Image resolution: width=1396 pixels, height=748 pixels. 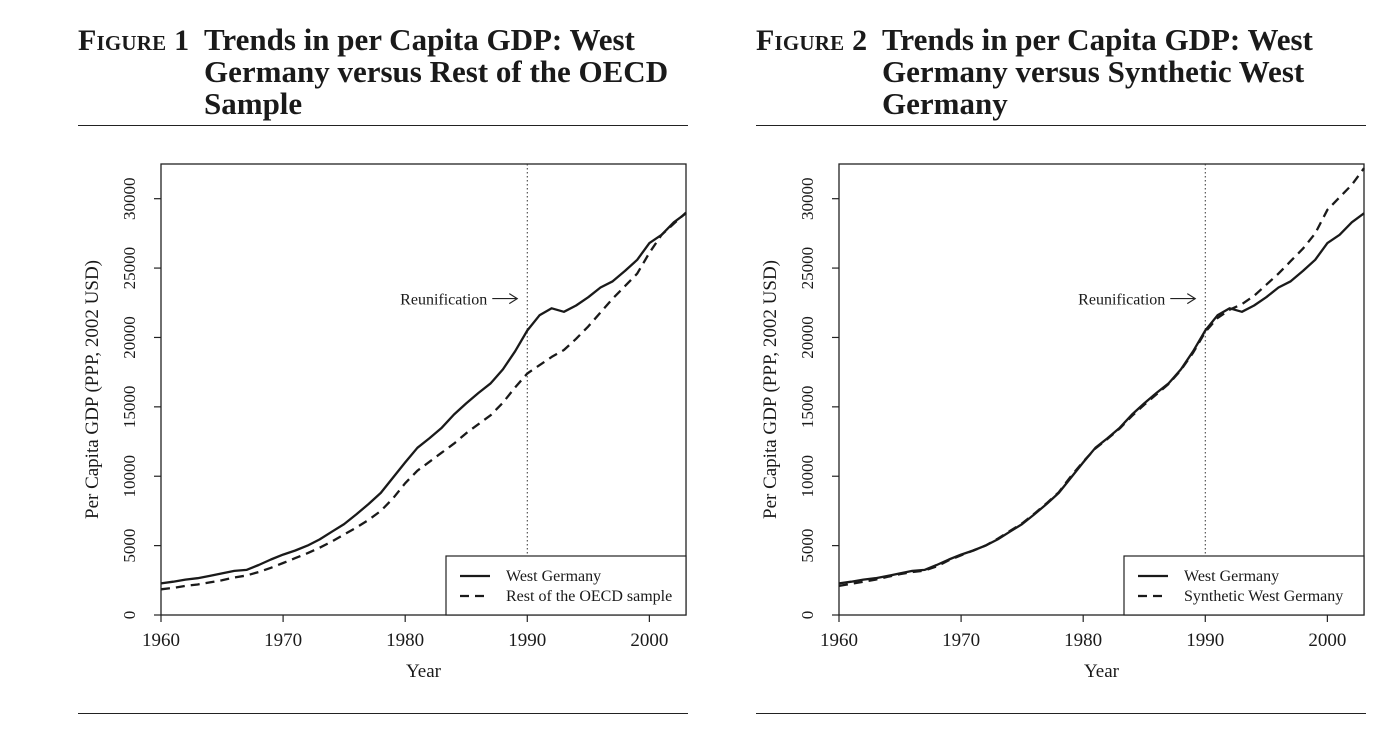 I want to click on legend-label: Synthetic West Germany, so click(x=1263, y=596).